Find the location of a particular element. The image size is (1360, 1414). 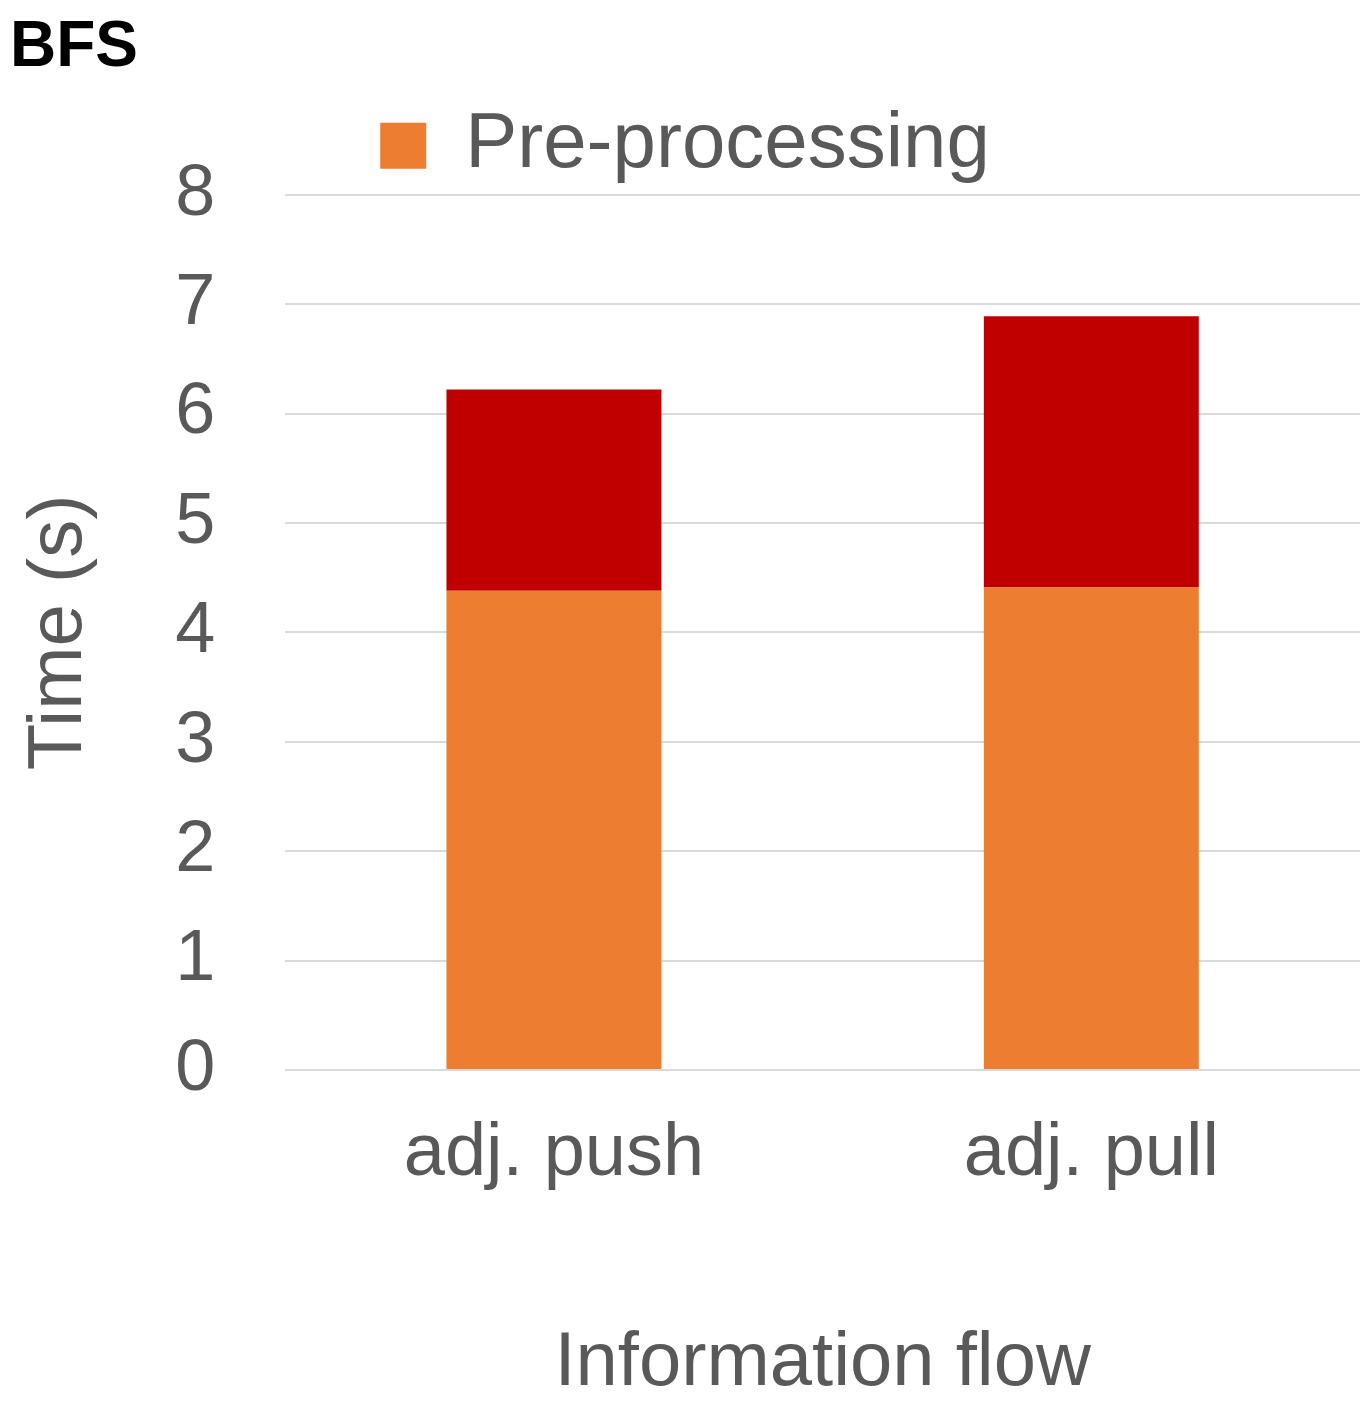

x-tick-label: adj. push is located at coordinates (554, 1149).